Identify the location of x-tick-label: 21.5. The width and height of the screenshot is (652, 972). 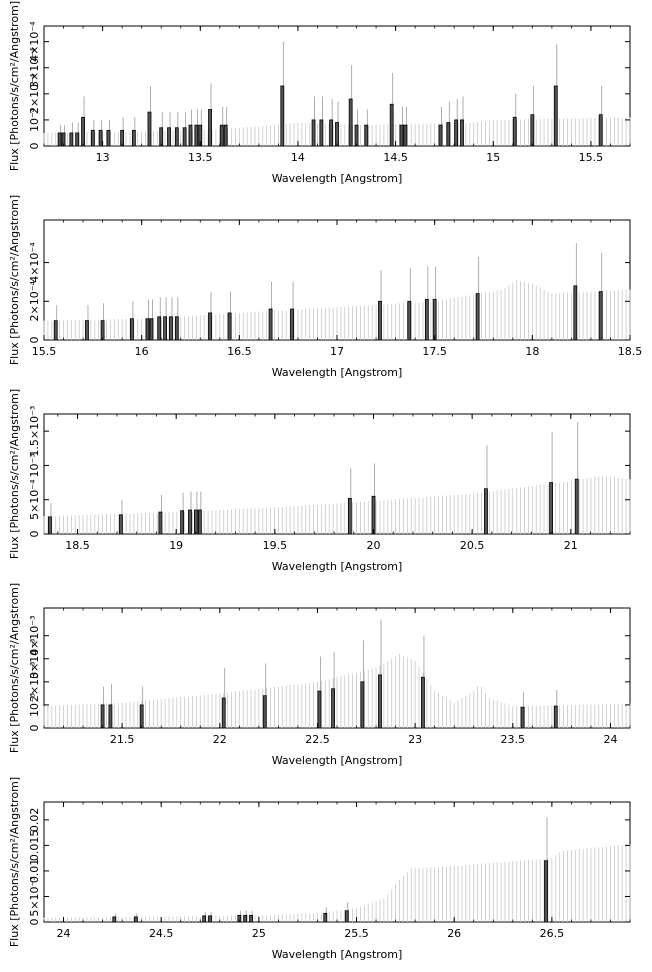
(122, 739).